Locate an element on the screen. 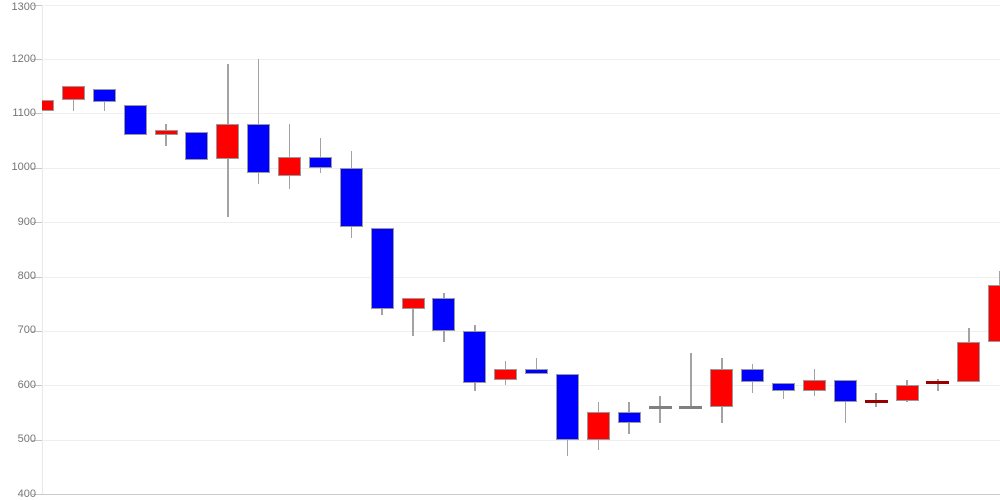 The image size is (1000, 500). y-axis-label: 800 is located at coordinates (26, 276).